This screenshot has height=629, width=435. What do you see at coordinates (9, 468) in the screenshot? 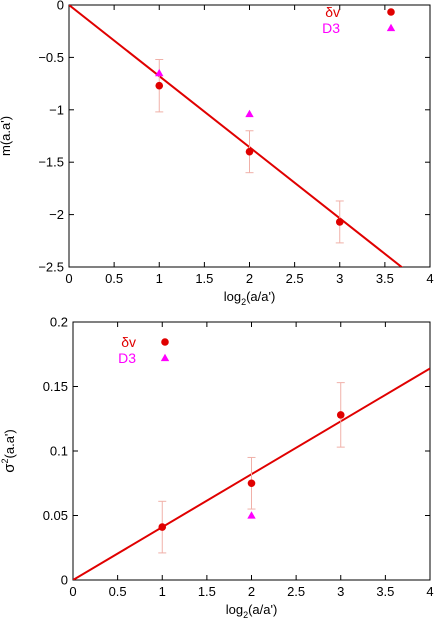
I see `y-axis-label-main: σ` at bounding box center [9, 468].